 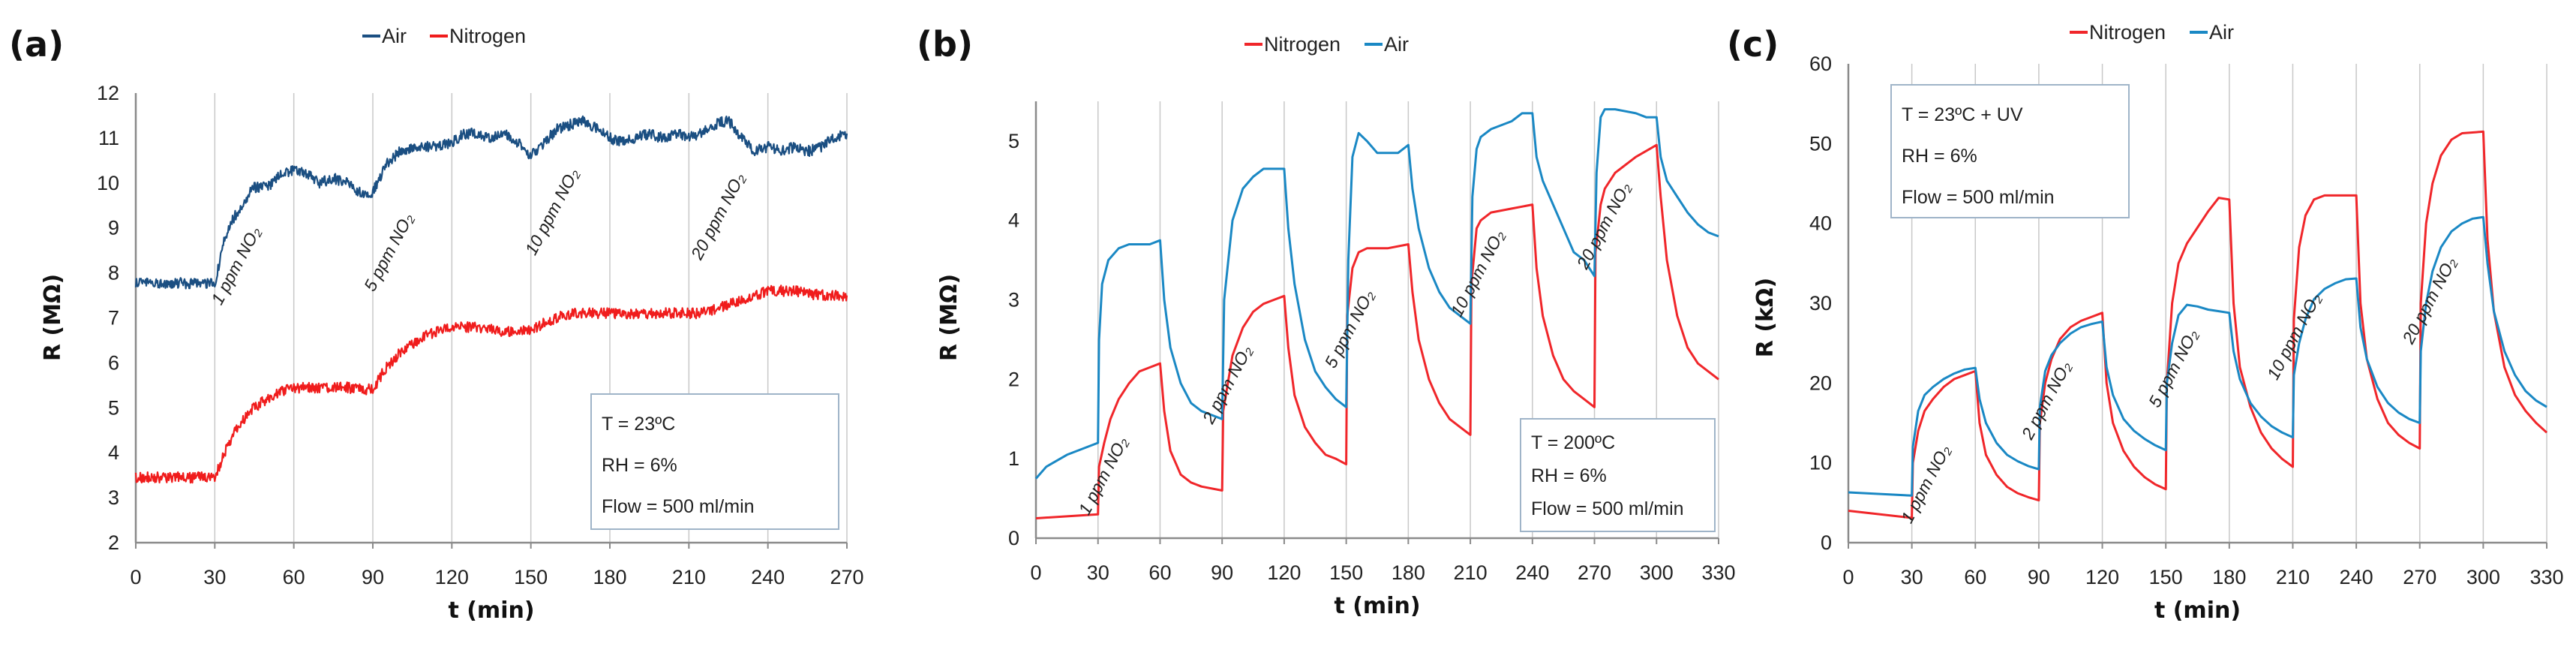 What do you see at coordinates (113, 228) in the screenshot?
I see `y-tick-label: 9` at bounding box center [113, 228].